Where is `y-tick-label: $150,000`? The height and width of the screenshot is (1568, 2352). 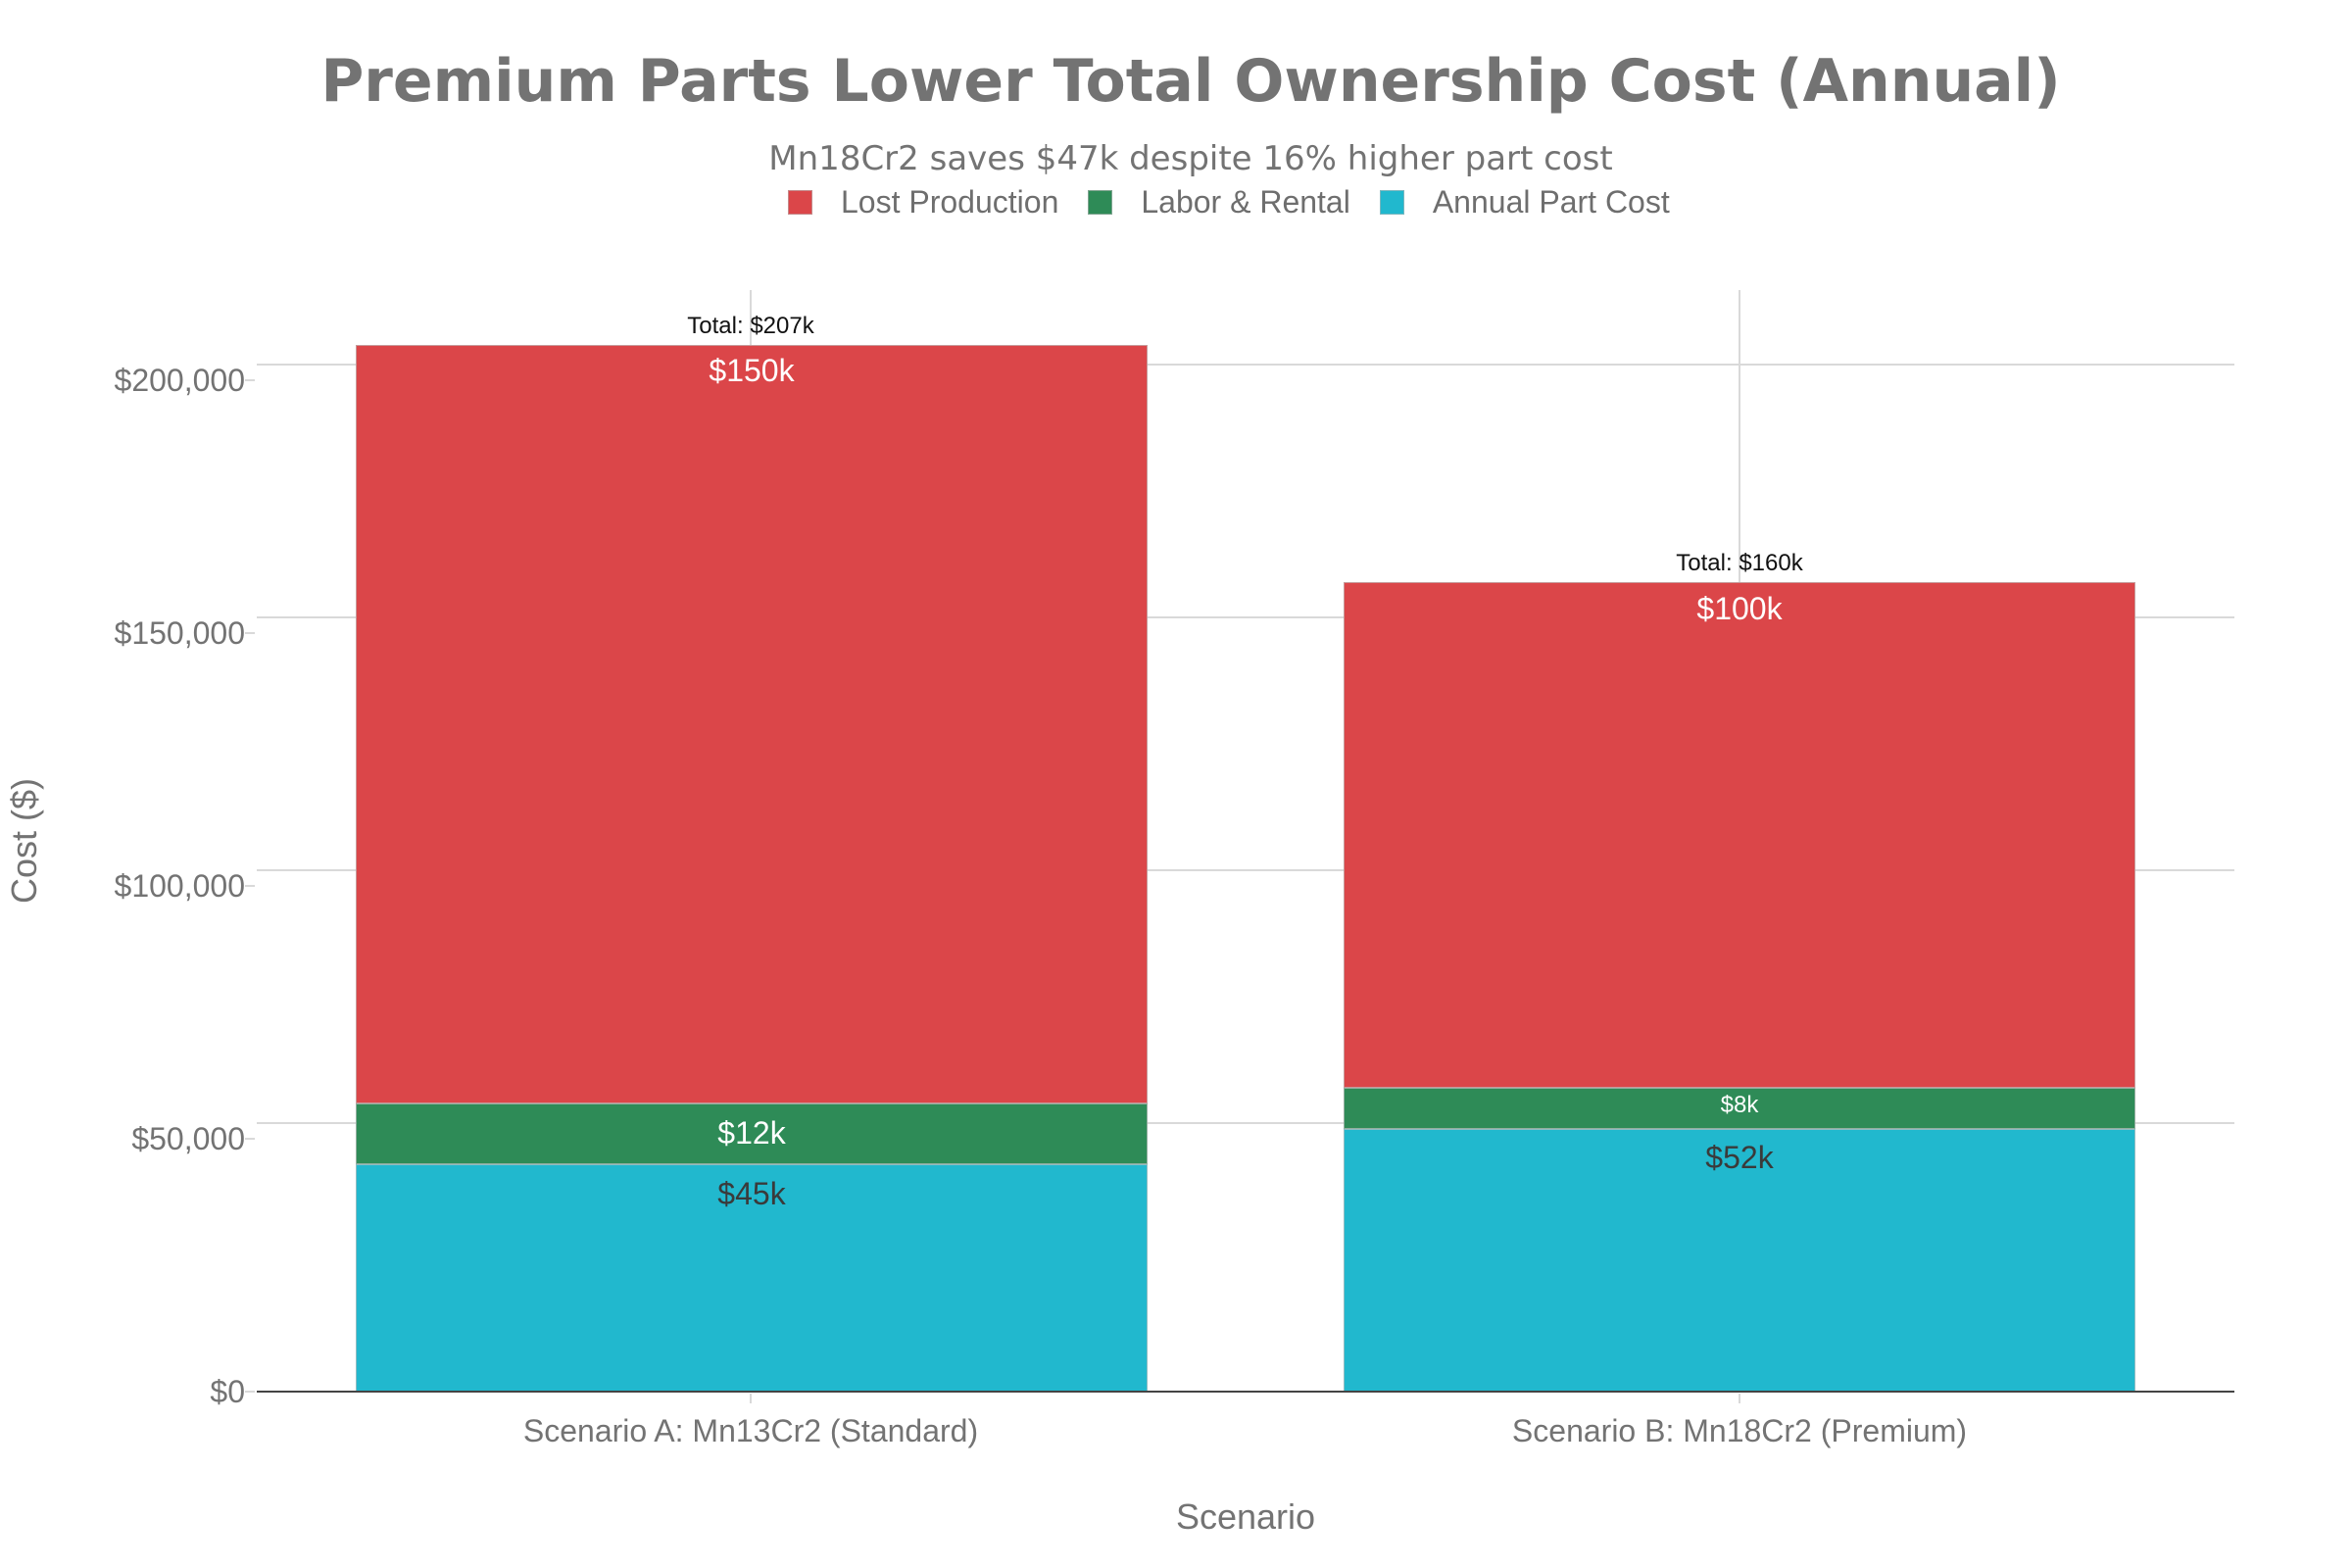 y-tick-label: $150,000 is located at coordinates (179, 633).